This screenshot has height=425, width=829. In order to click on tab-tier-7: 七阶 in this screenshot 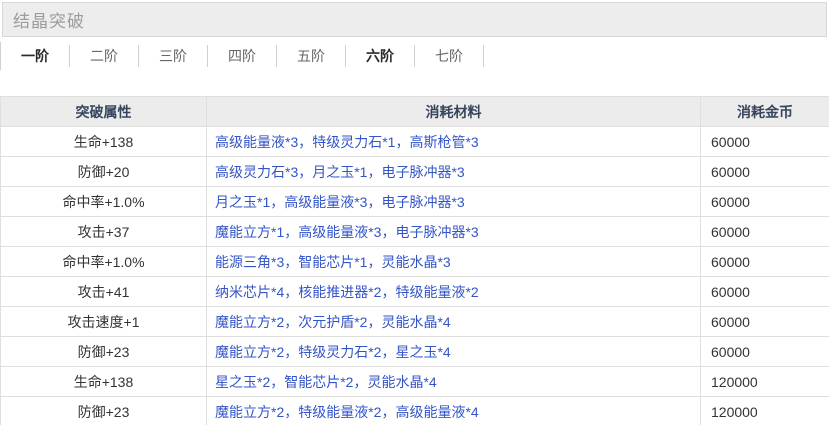, I will do `click(449, 56)`.